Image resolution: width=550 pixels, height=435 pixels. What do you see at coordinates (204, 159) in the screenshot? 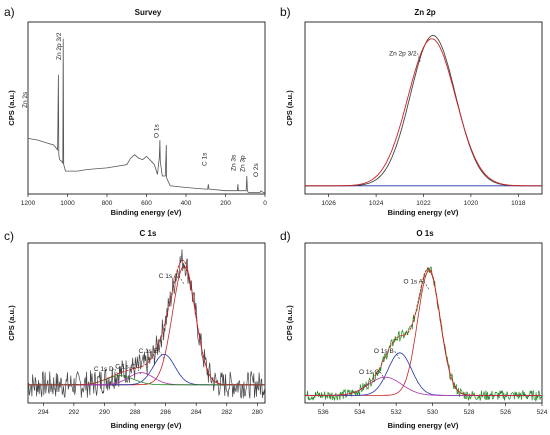
I see `panel-0-annotation-3: C 1s` at bounding box center [204, 159].